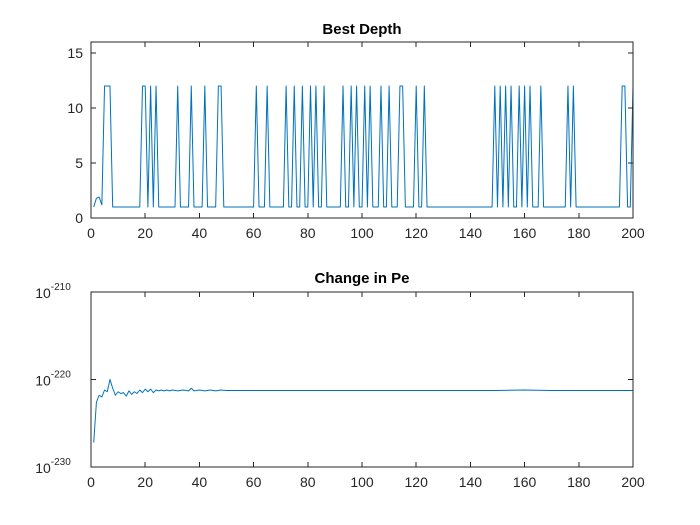  I want to click on chart-title-best-depth: Best Depth, so click(361, 29).